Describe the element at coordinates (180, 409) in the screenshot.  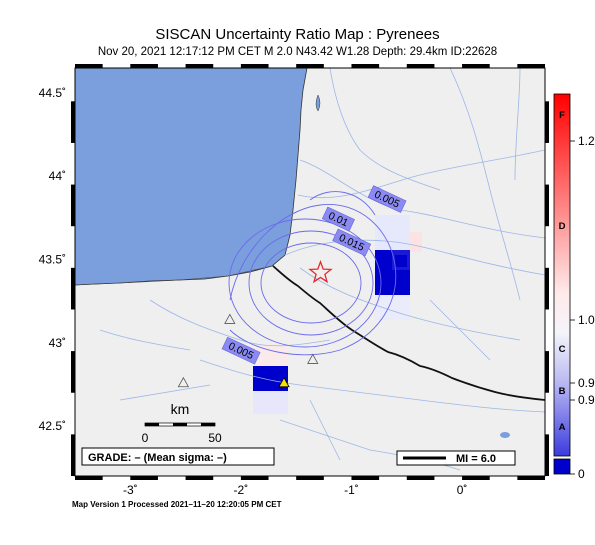
I see `scale-bar-title: km` at that location.